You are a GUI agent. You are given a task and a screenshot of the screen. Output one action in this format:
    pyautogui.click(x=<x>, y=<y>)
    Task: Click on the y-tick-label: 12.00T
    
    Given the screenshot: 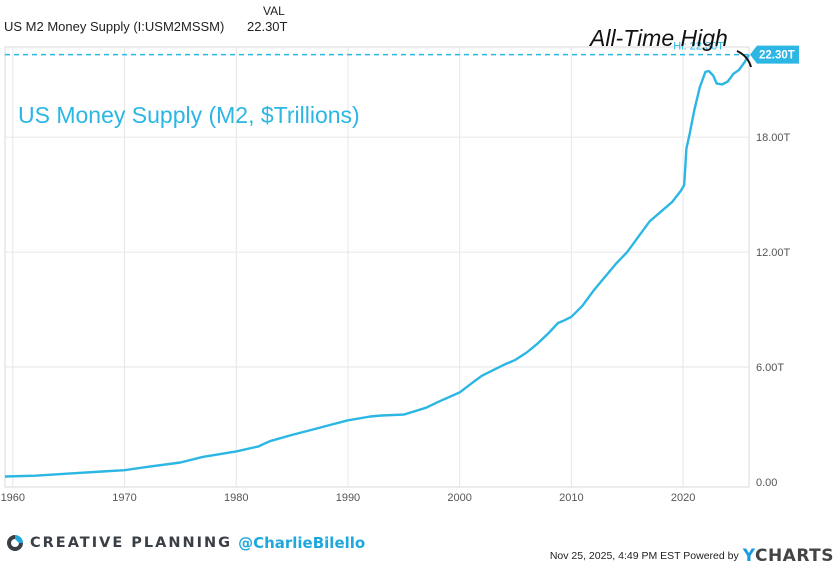 What is the action you would take?
    pyautogui.click(x=773, y=253)
    